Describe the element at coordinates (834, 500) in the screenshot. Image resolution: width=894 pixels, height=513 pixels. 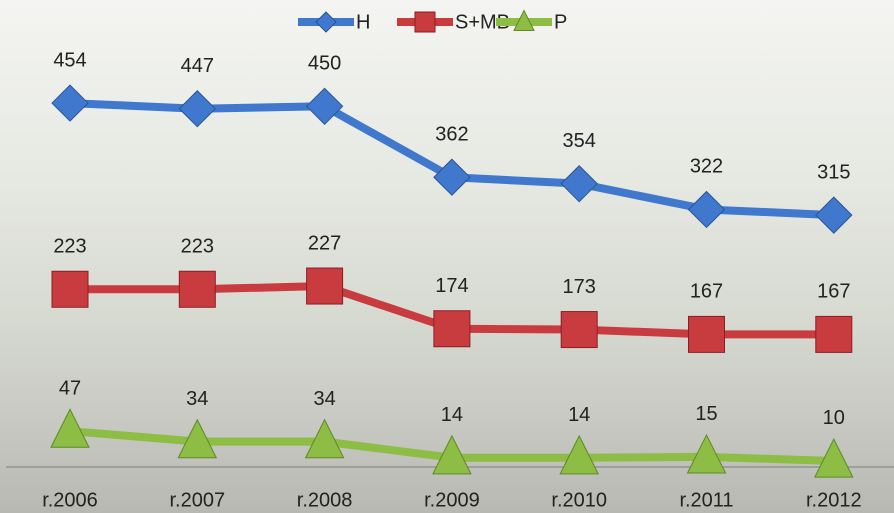
I see `x-tick-label: r.2012` at that location.